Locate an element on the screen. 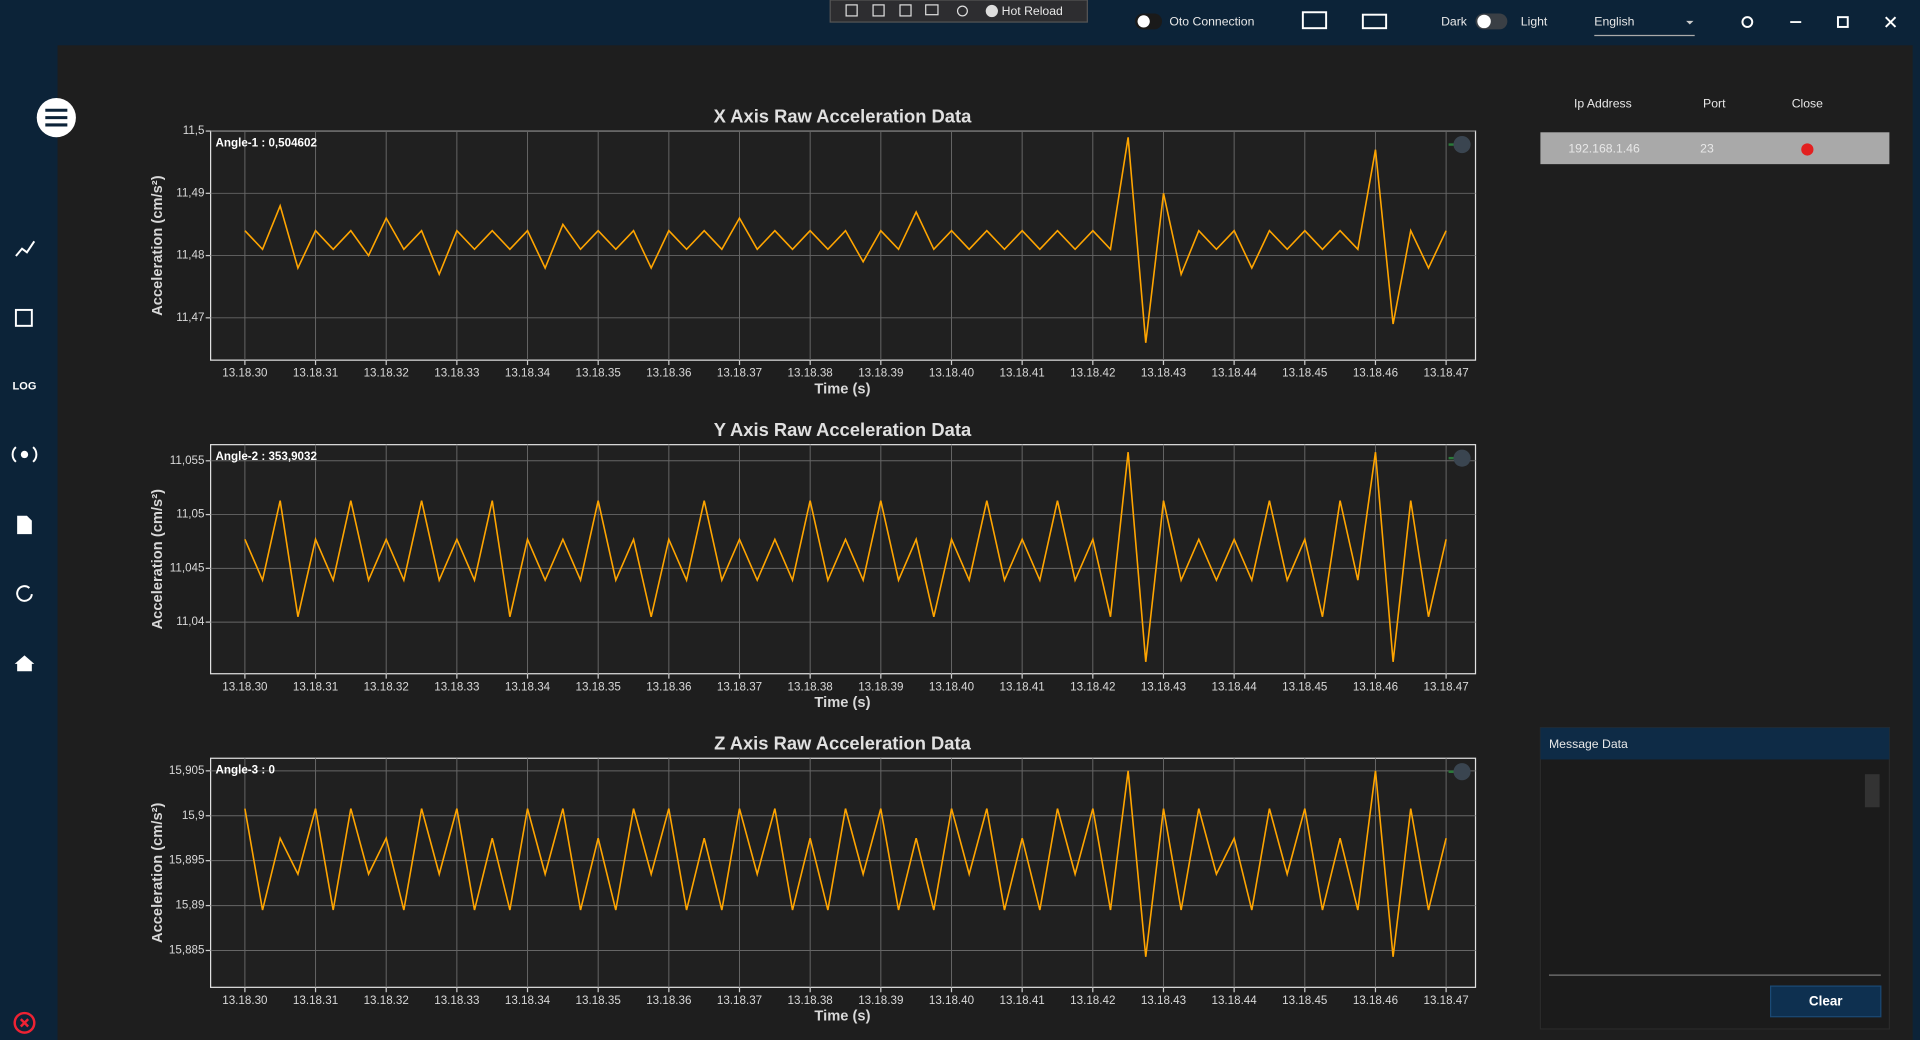 The image size is (1920, 1040). angle-annotation: Angle-2 : 353,9032 is located at coordinates (266, 456).